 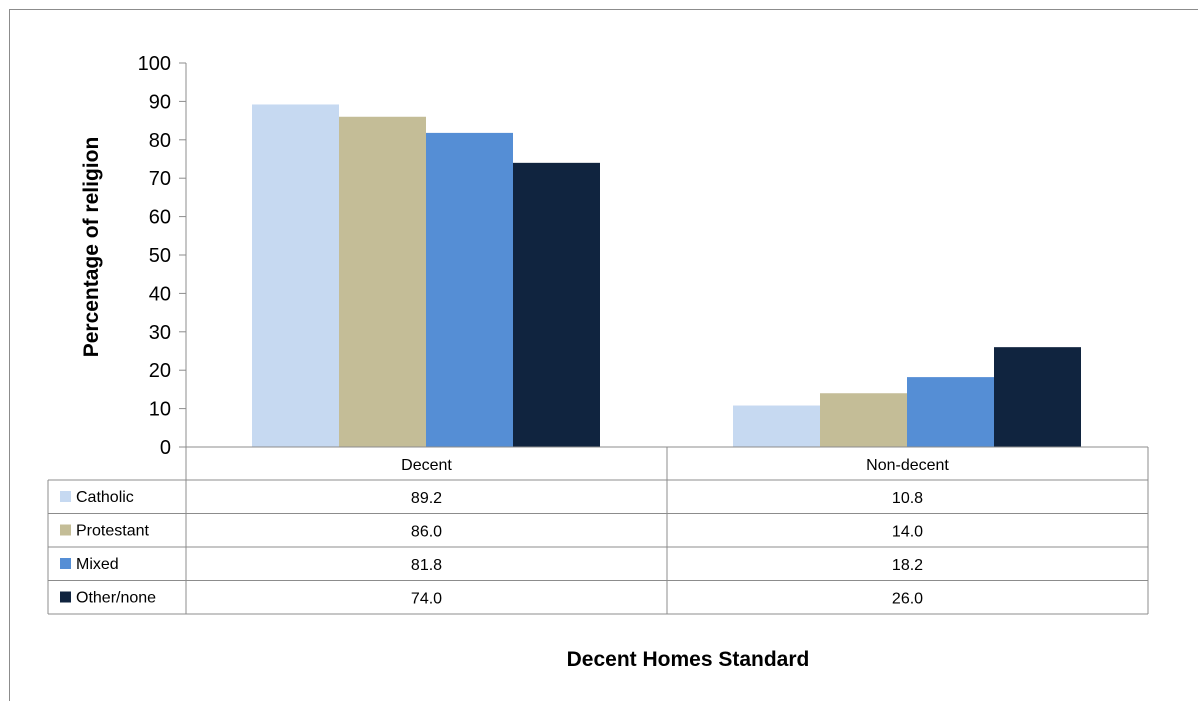 What do you see at coordinates (688, 659) in the screenshot?
I see `x-axis-title: Decent Homes Standard` at bounding box center [688, 659].